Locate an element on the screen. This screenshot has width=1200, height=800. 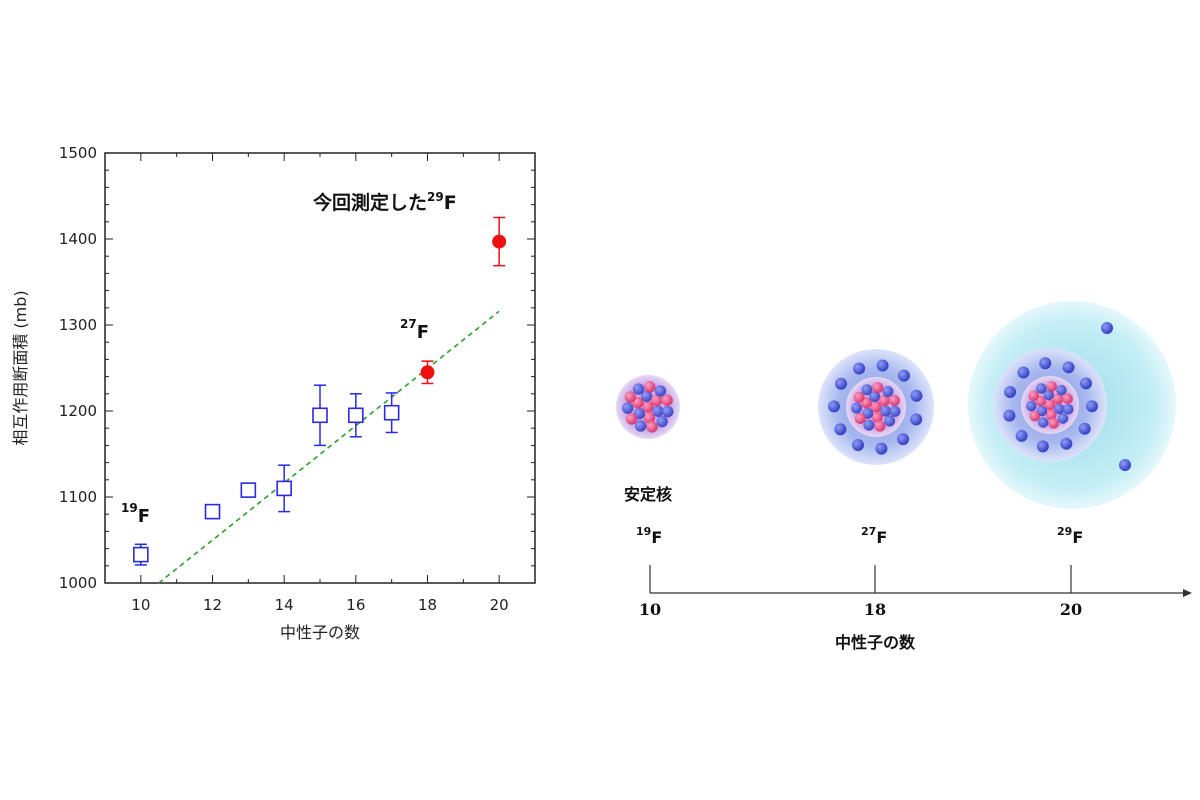
nucleus-f29 is located at coordinates (1072, 405).